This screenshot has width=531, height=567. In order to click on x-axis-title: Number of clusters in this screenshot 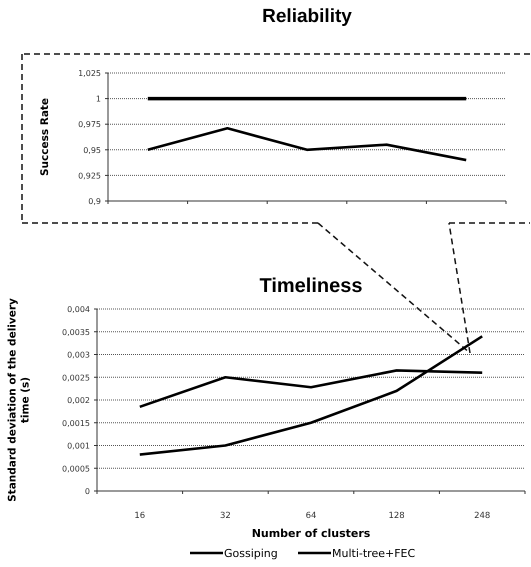, I will do `click(311, 533)`.